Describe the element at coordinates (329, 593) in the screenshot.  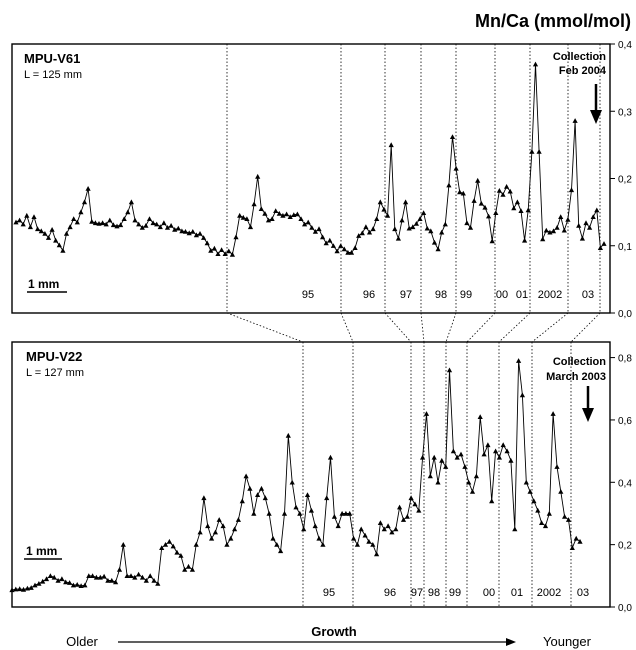
I see `year-label-lower-0: 95` at that location.